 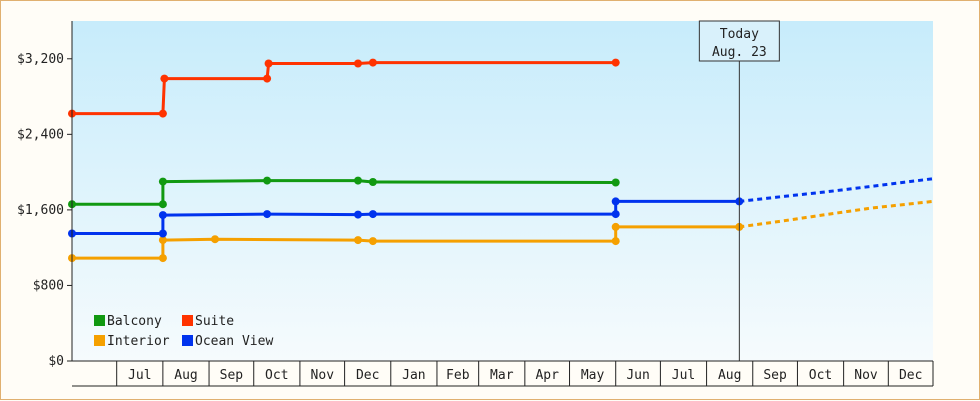 I want to click on legend-swatch-interior, so click(x=99, y=340).